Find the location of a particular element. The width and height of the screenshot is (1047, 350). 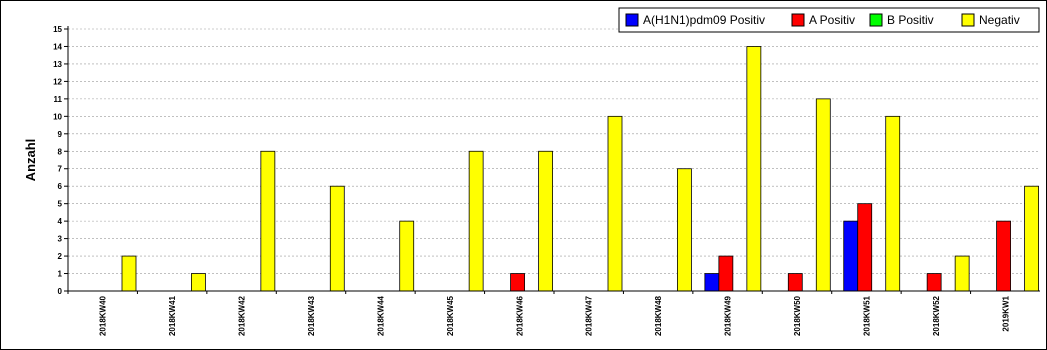

bar-negativ-2018kw50 is located at coordinates (823, 195).